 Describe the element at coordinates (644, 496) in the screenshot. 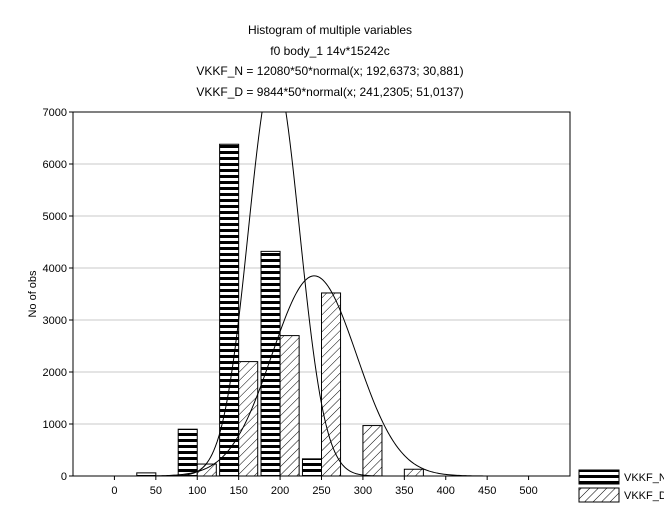

I see `legend-label: VKKF_D` at that location.